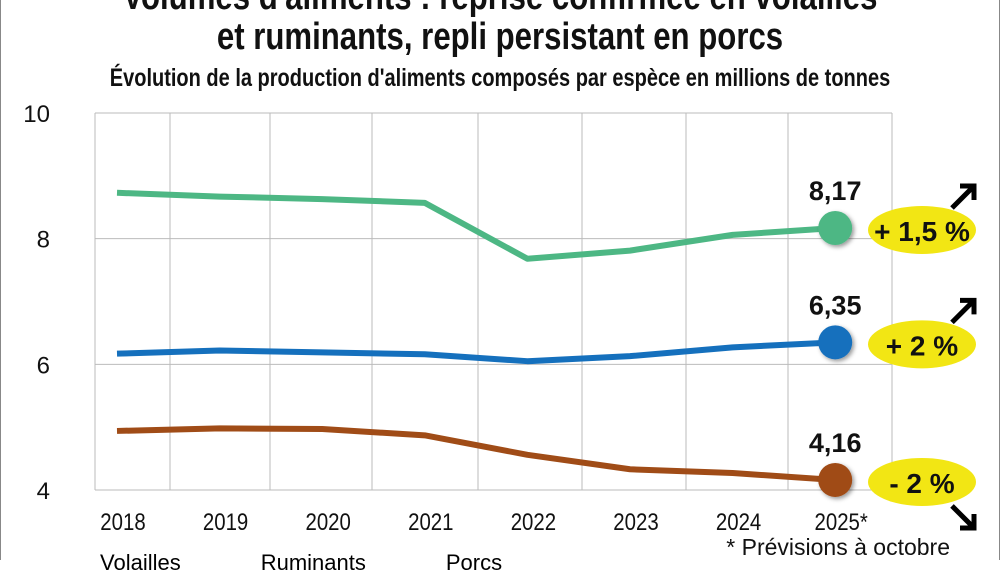 The width and height of the screenshot is (1000, 576). What do you see at coordinates (430, 521) in the screenshot?
I see `x-tick-label: 2021` at bounding box center [430, 521].